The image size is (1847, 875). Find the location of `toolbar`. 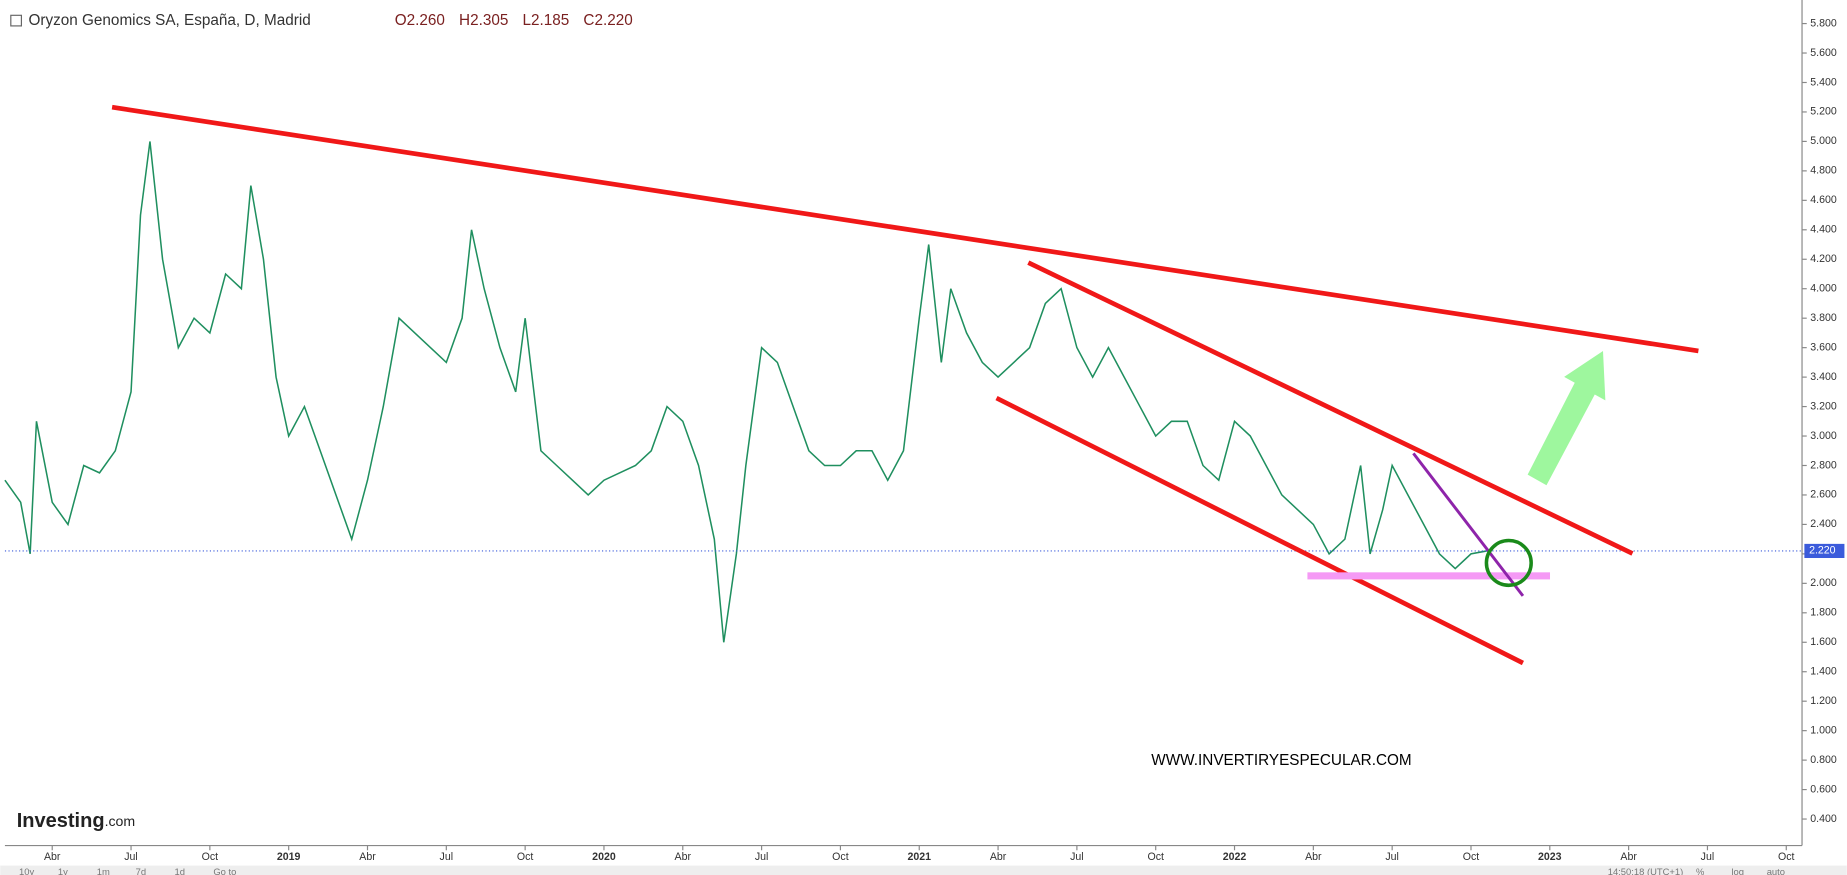

toolbar is located at coordinates (923, 870).